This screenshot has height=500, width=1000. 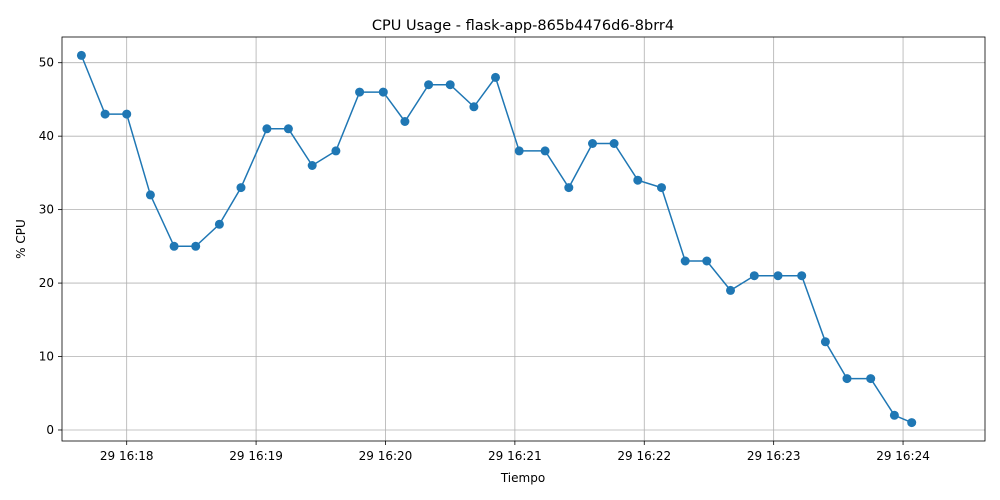 What do you see at coordinates (522, 478) in the screenshot?
I see `x-axis-label: Tiempo` at bounding box center [522, 478].